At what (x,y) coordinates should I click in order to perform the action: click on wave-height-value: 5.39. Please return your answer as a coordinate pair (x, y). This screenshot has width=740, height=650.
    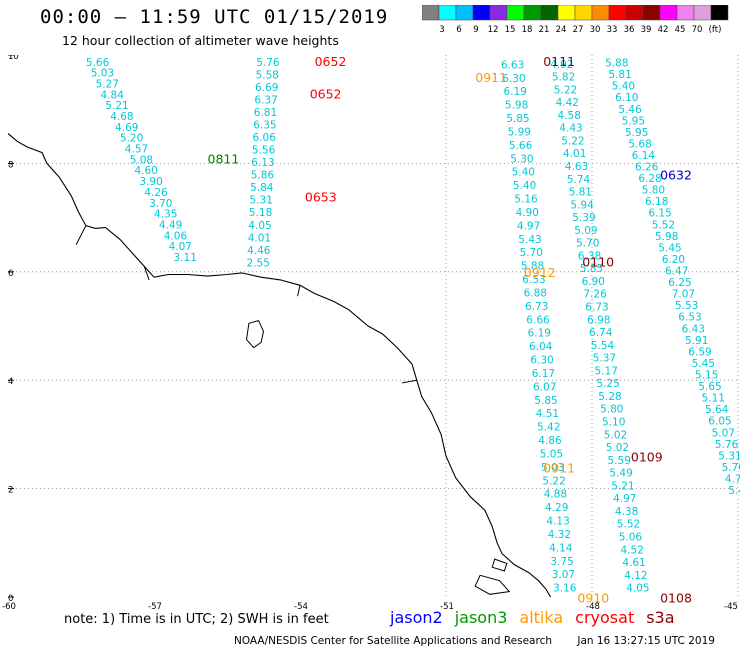
    Looking at the image, I should click on (583, 218).